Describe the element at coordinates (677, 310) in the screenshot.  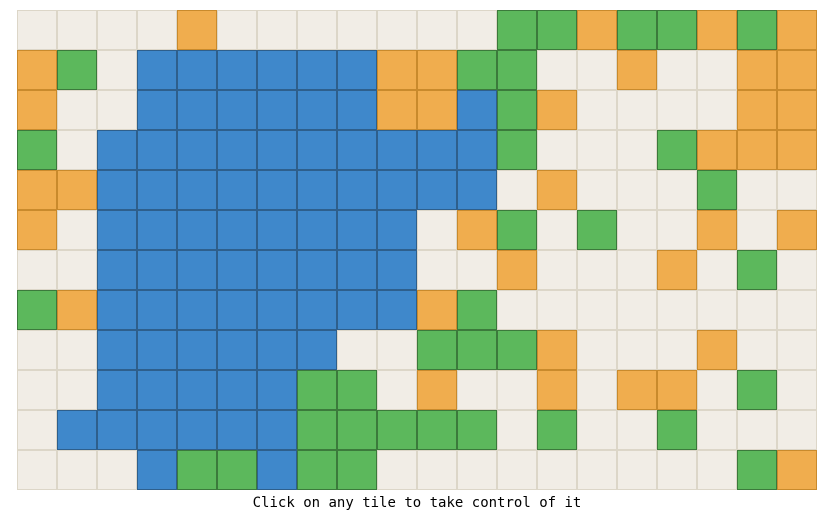
I see `tile-neutral-r7-c16` at that location.